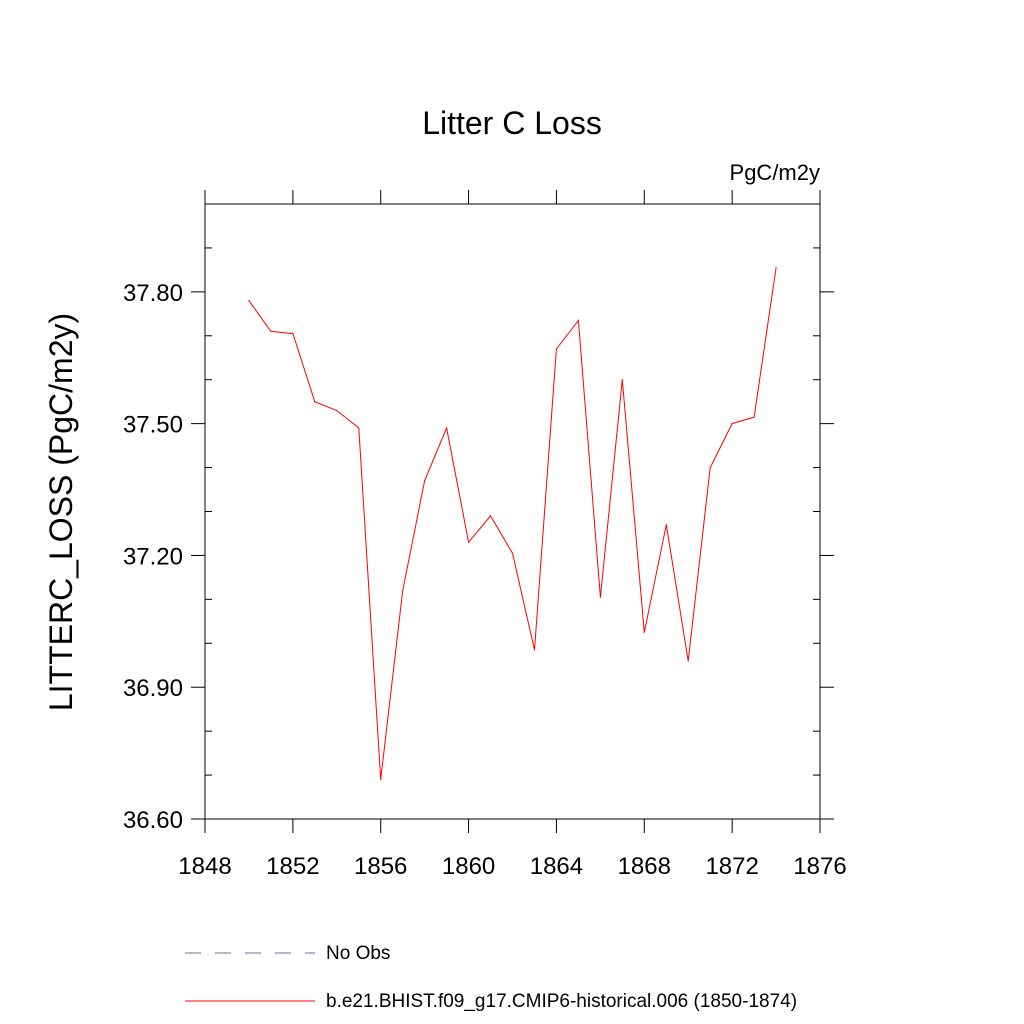  What do you see at coordinates (153, 688) in the screenshot?
I see `y-tick-label: 36.90` at bounding box center [153, 688].